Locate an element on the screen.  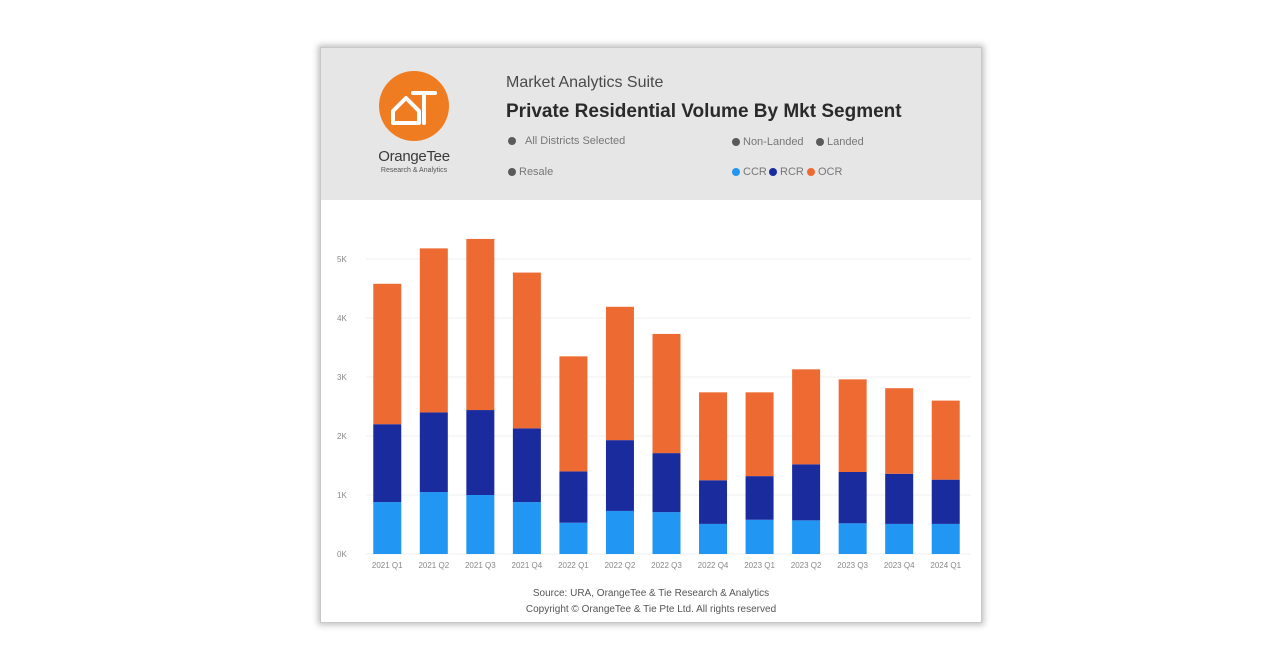
x-tick-label: 2024 Q1 is located at coordinates (945, 565).